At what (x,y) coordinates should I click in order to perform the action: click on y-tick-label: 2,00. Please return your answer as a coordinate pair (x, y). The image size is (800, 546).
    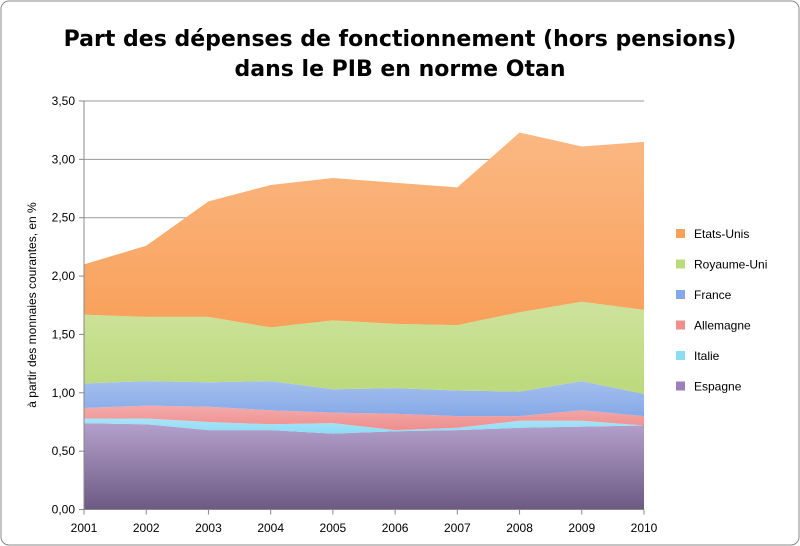
    Looking at the image, I should click on (64, 276).